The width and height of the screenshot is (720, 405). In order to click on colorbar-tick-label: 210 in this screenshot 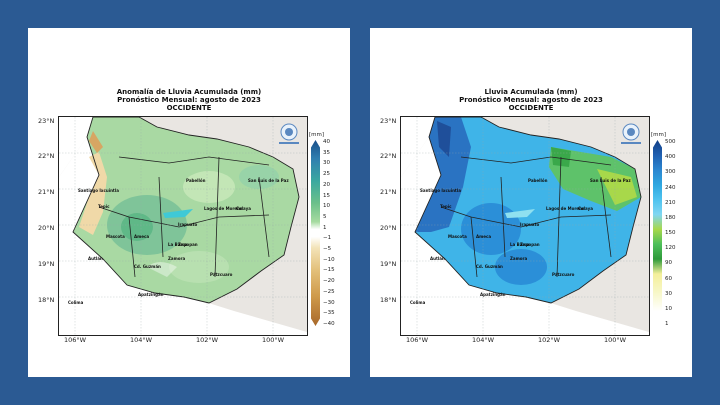, I will do `click(670, 202)`.